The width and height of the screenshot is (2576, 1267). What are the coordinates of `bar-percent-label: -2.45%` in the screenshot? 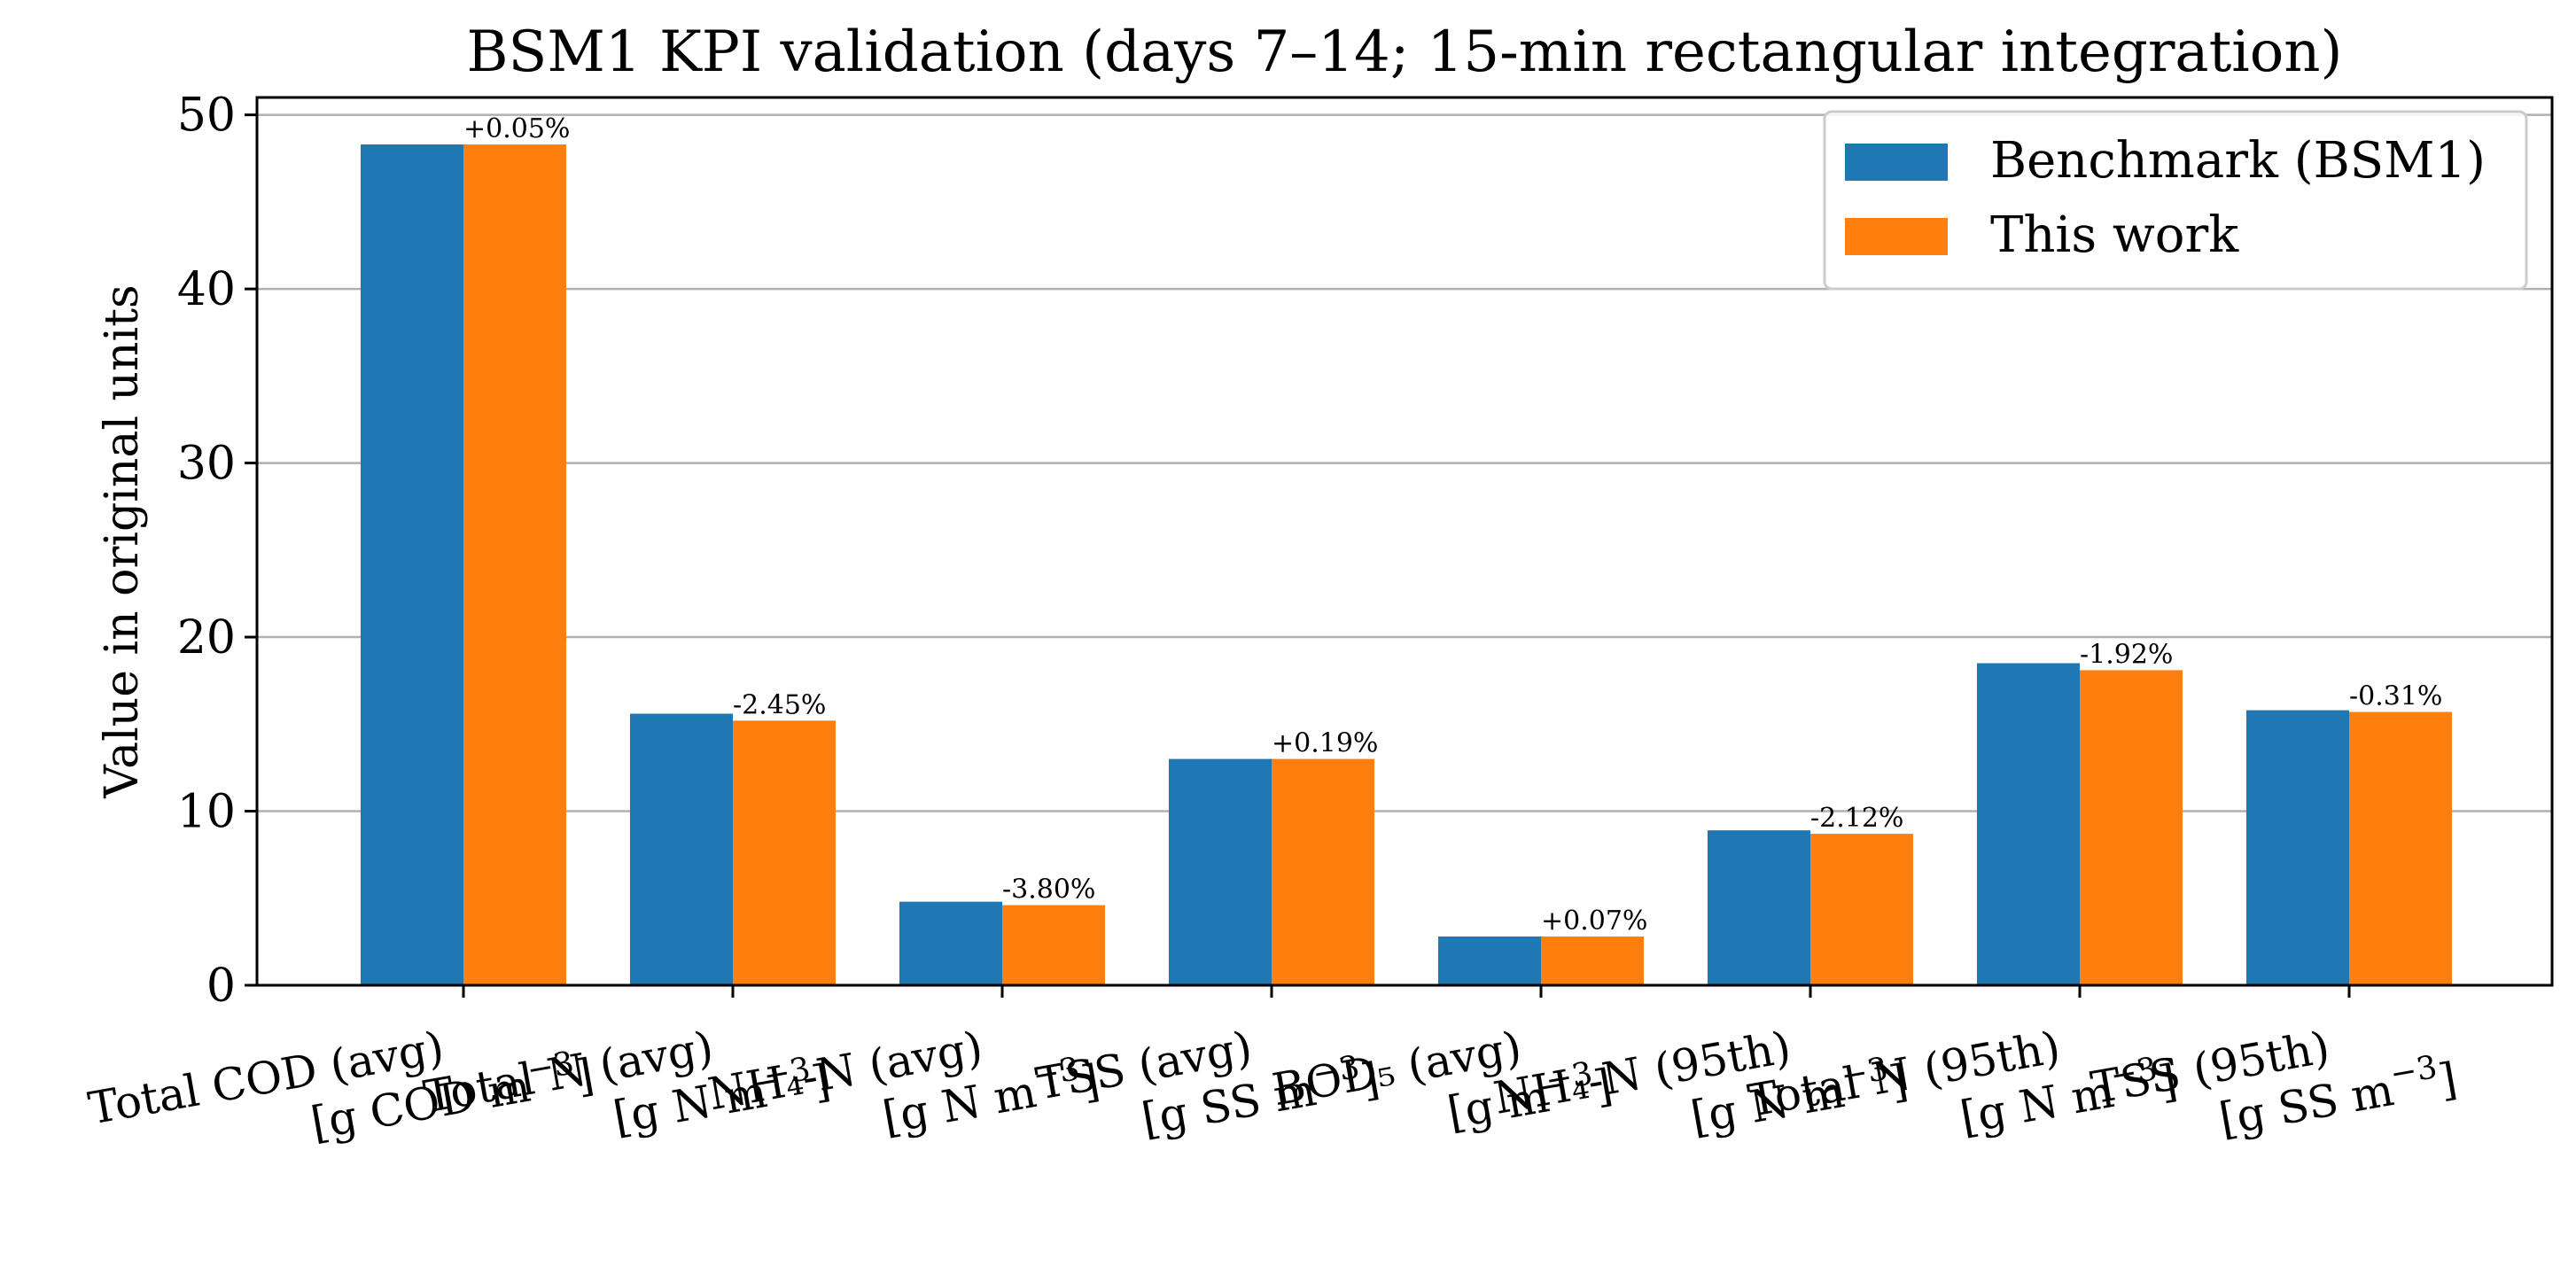 It's located at (780, 705).